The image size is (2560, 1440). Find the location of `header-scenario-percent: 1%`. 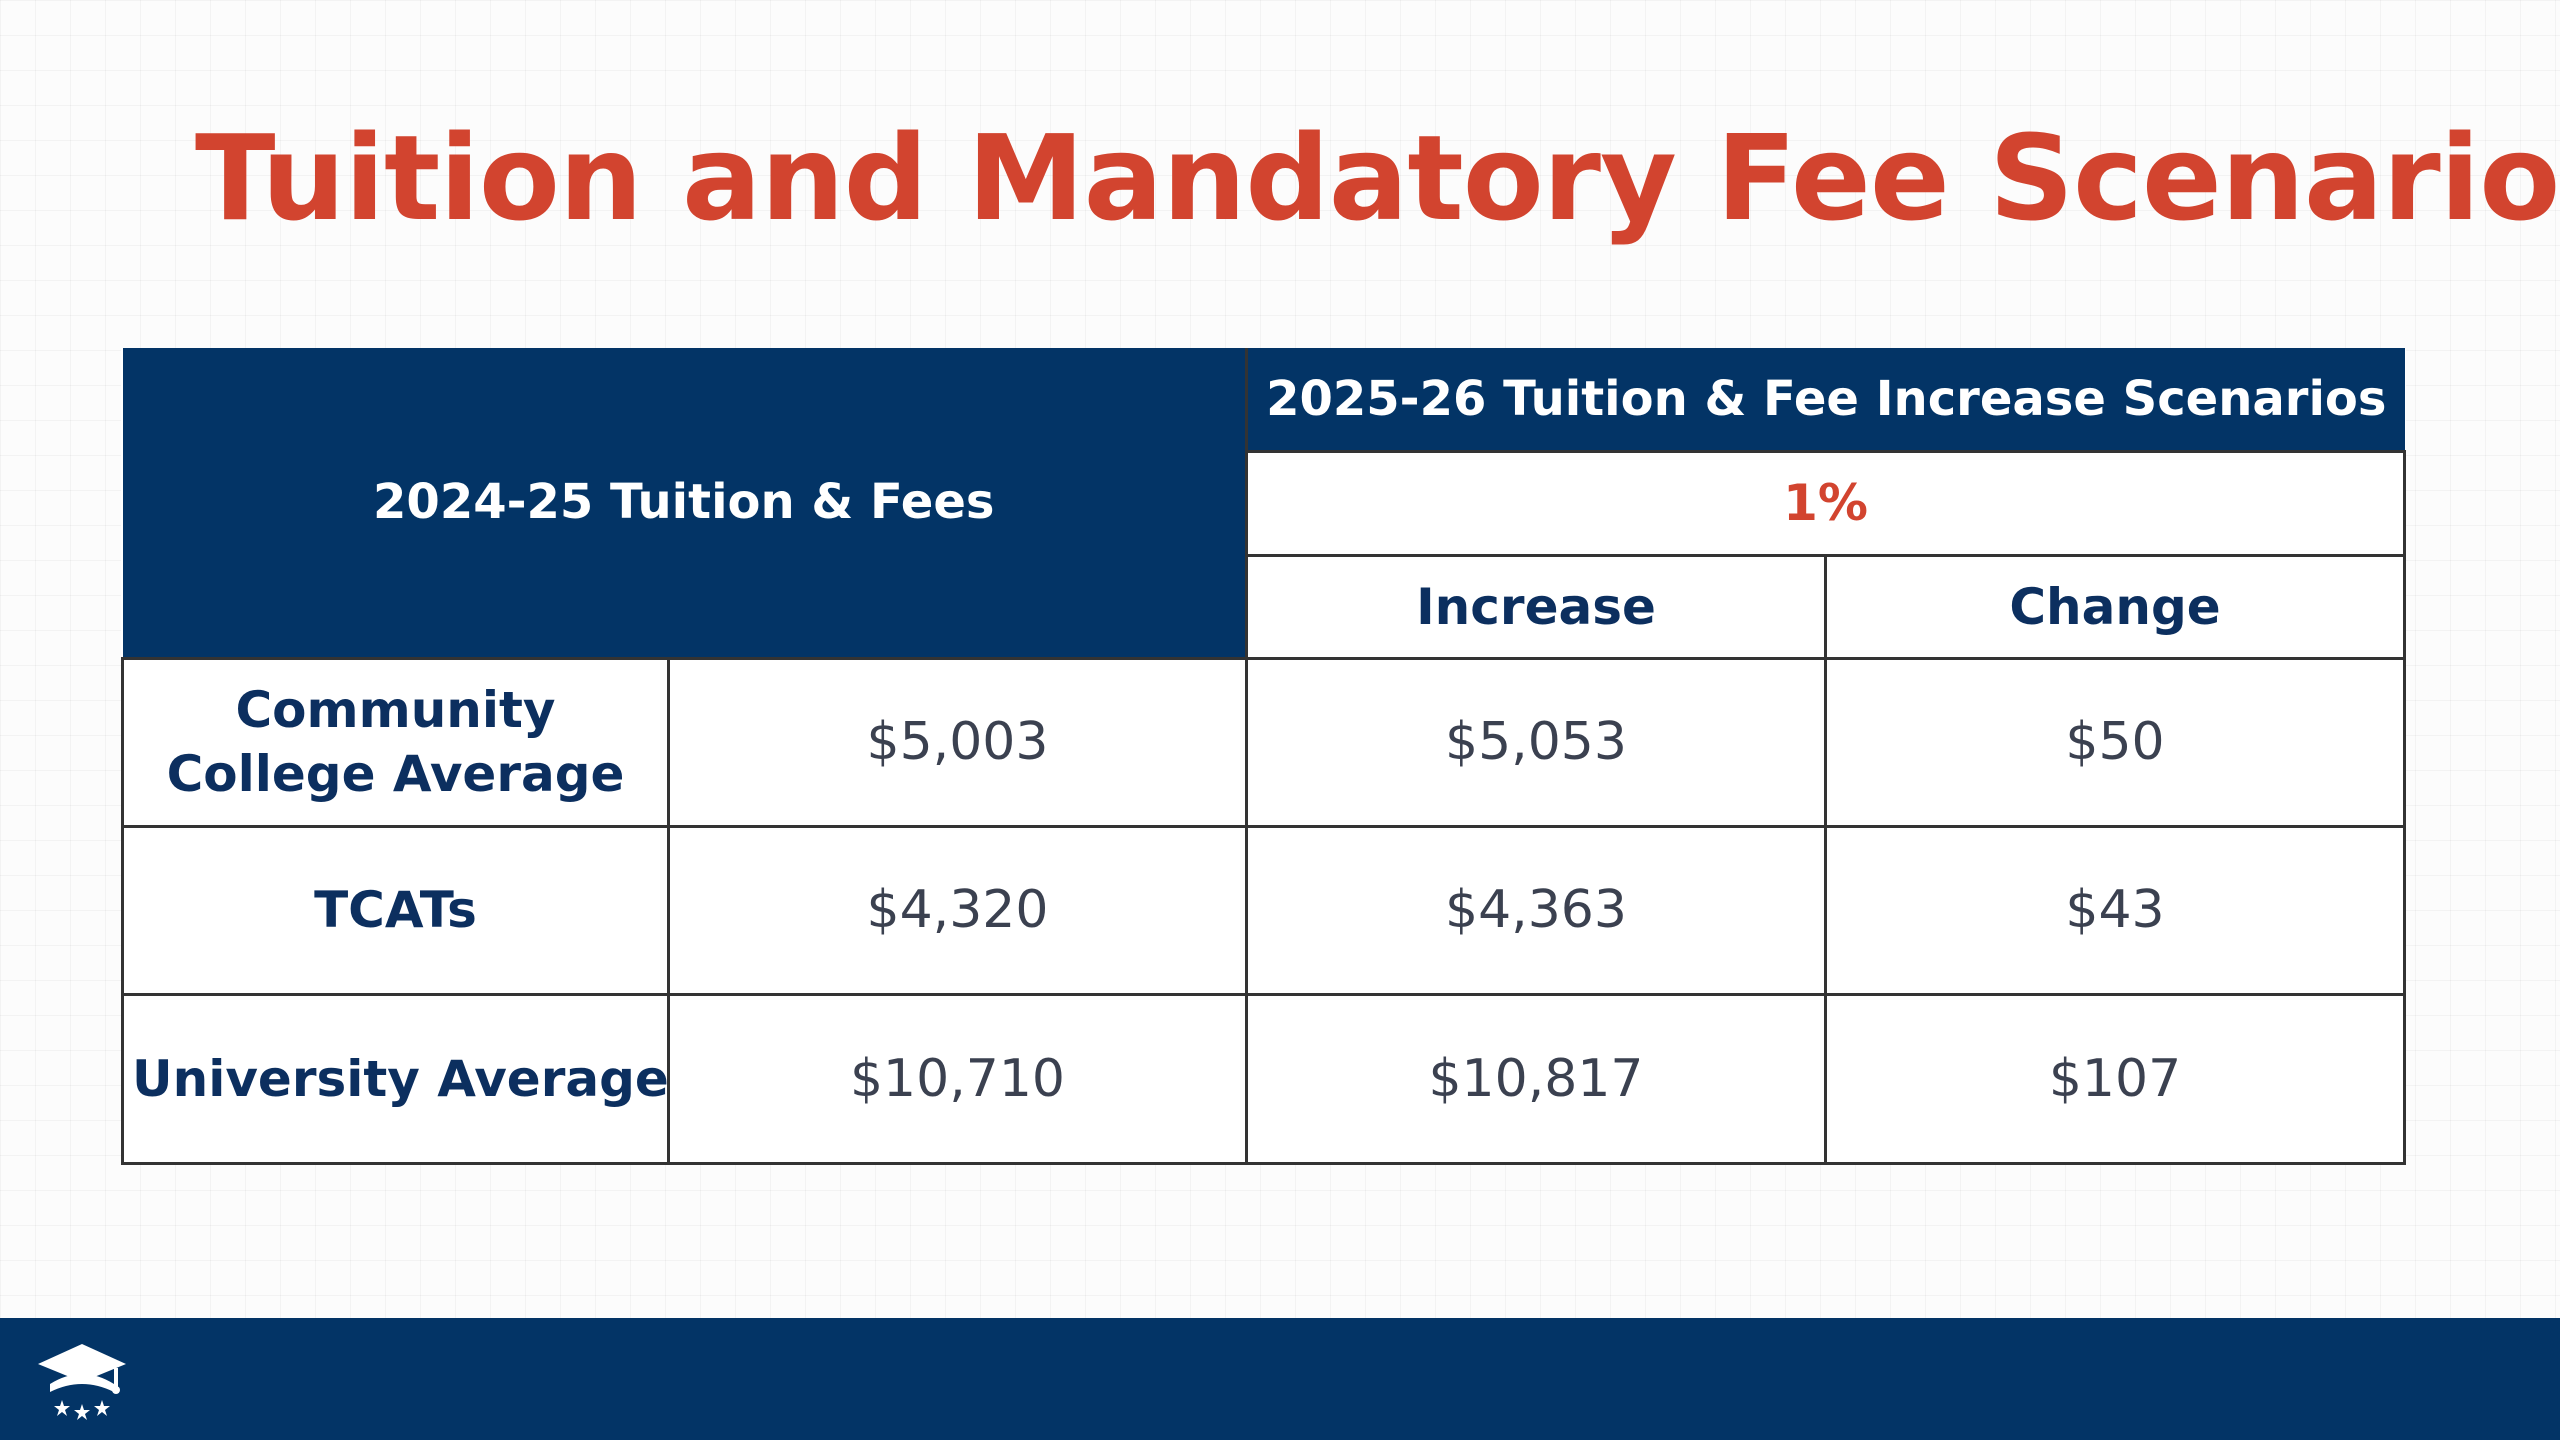

header-scenario-percent: 1% is located at coordinates (1825, 503).